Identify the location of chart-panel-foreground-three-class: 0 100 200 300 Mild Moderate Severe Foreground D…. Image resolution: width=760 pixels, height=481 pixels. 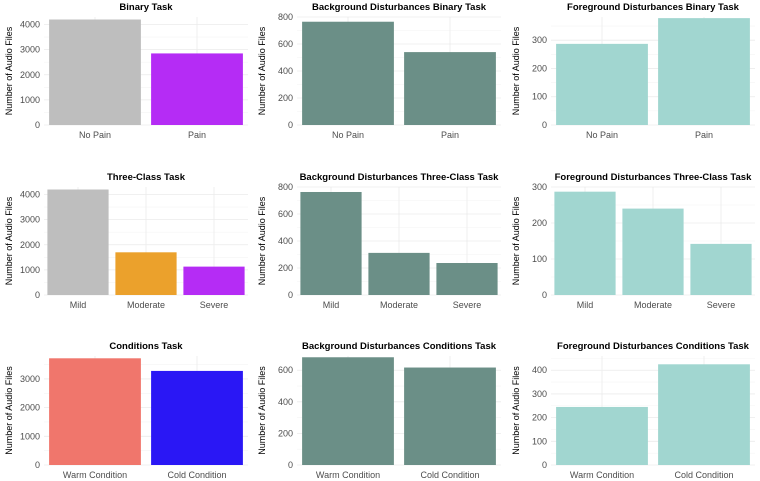
(633, 241).